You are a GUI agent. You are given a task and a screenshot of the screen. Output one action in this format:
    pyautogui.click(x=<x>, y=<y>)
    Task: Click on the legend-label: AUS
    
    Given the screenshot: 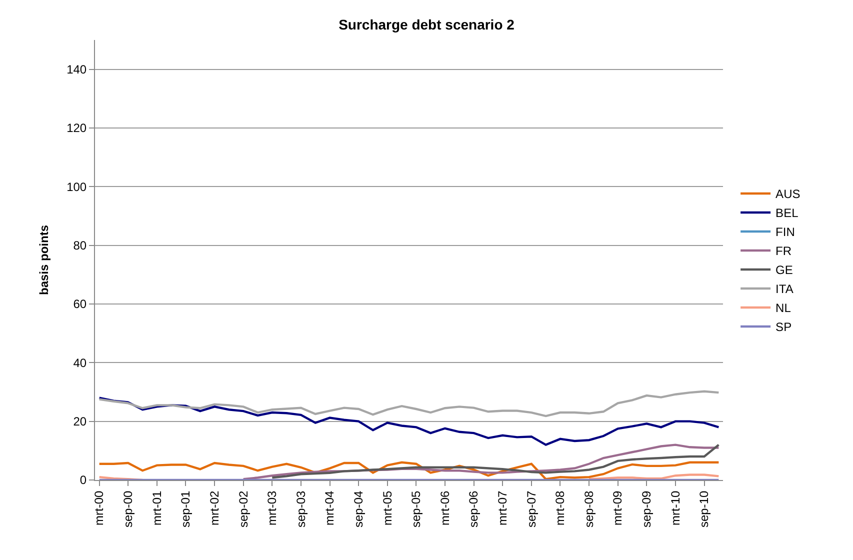 What is the action you would take?
    pyautogui.click(x=788, y=194)
    